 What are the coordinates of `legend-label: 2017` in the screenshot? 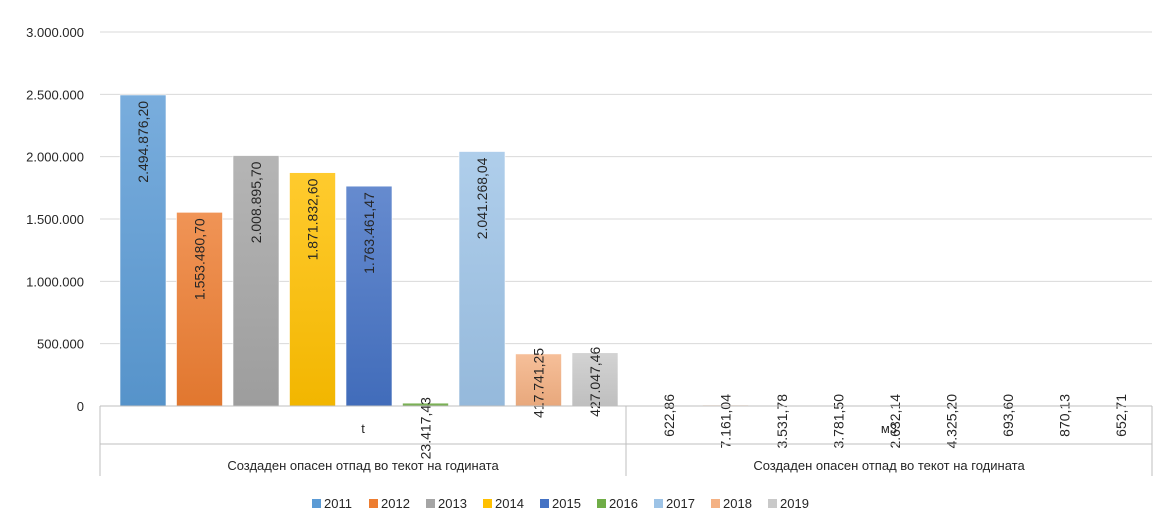 It's located at (680, 503).